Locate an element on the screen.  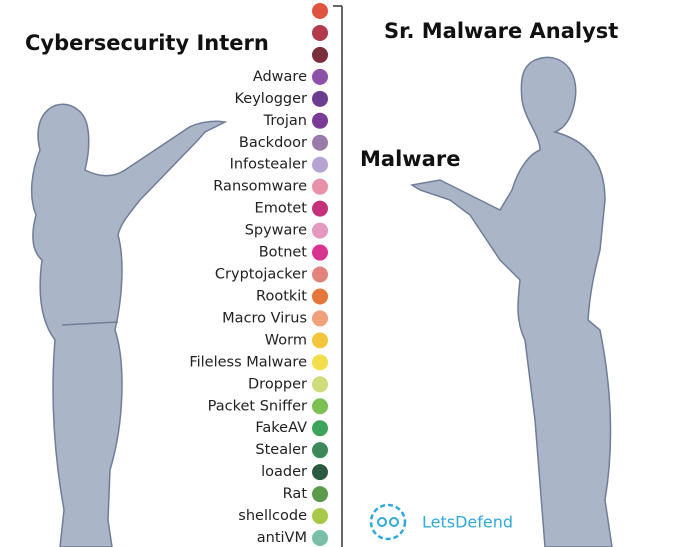
item-label: Macro Virus is located at coordinates (264, 318).